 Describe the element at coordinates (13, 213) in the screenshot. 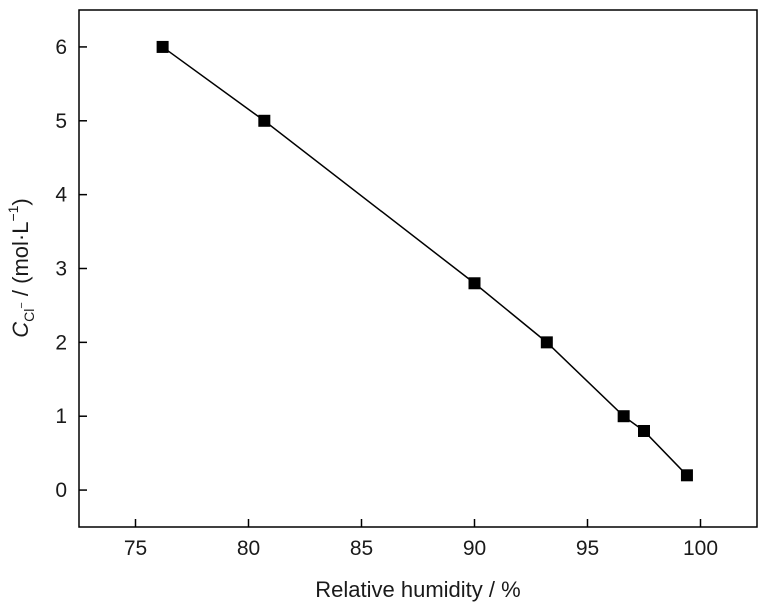

I see `y-axis-label-unit-sup: −1` at that location.